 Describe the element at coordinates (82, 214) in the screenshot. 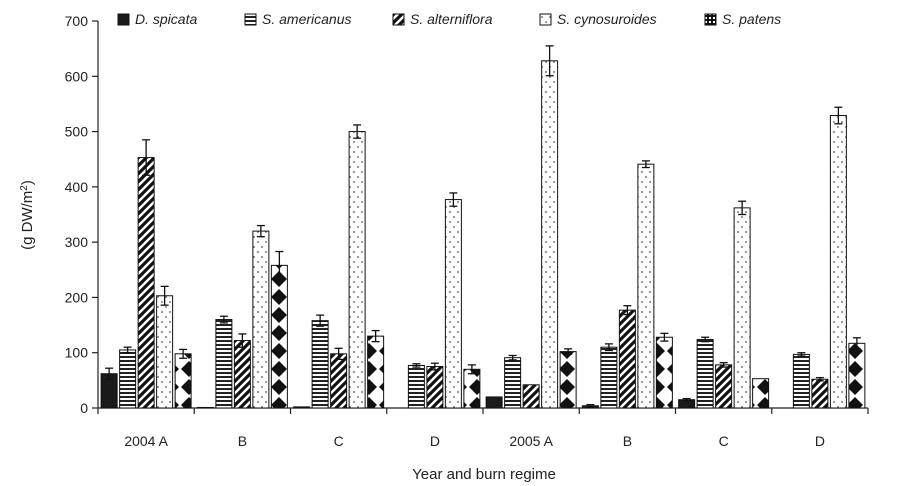

I see `y-axis: 0 100 200 300 400 500 600 700` at that location.